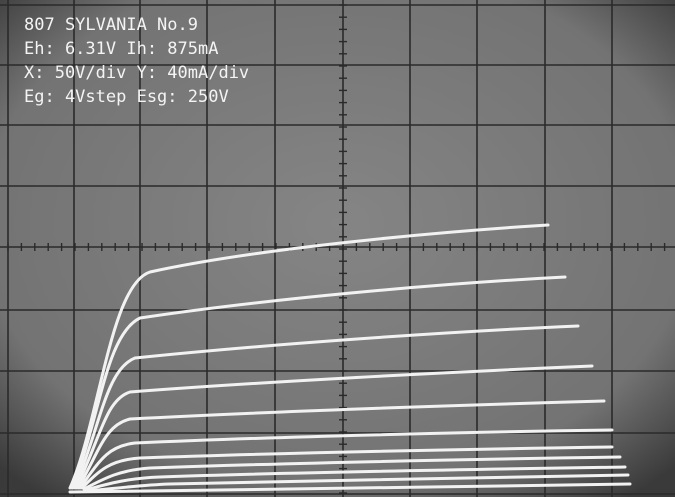  What do you see at coordinates (121, 49) in the screenshot?
I see `label-line: Eh: 6.31V Ih: 875mA` at bounding box center [121, 49].